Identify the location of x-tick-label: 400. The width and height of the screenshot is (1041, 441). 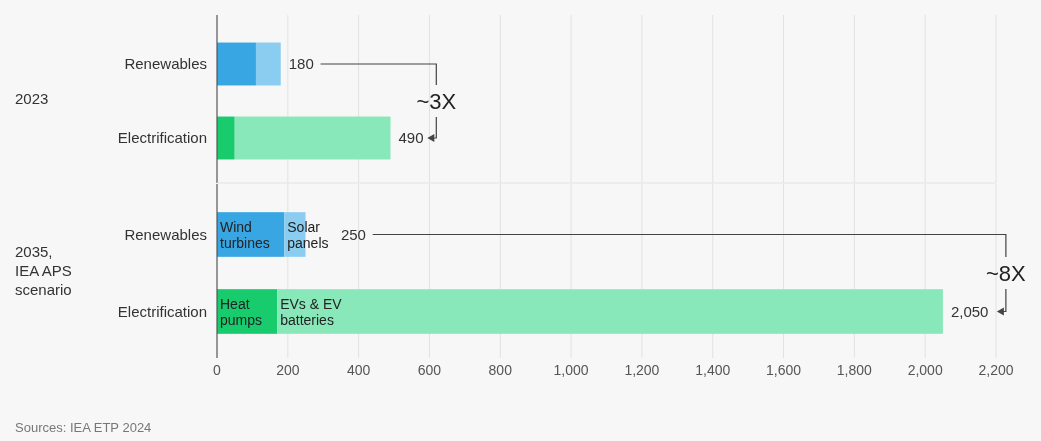
(358, 370).